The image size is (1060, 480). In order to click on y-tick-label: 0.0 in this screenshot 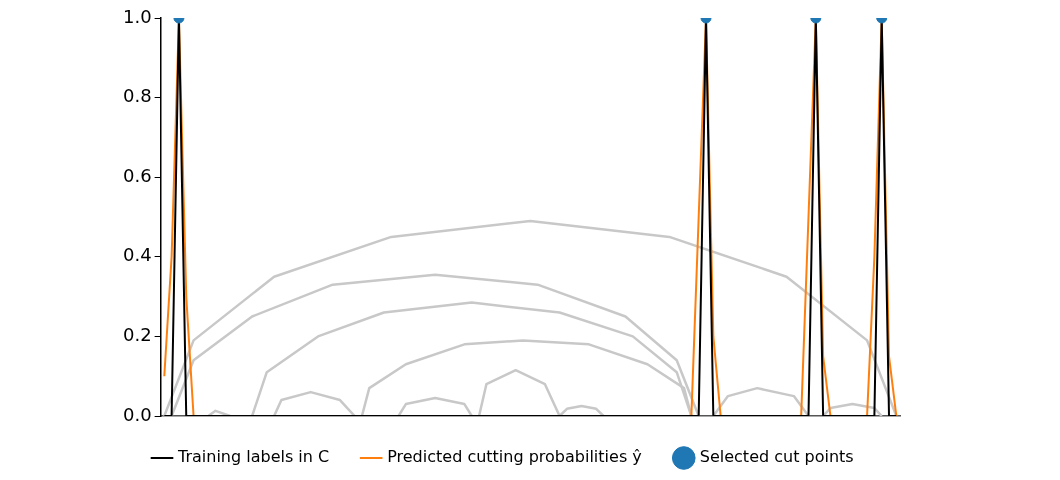, I will do `click(137, 414)`.